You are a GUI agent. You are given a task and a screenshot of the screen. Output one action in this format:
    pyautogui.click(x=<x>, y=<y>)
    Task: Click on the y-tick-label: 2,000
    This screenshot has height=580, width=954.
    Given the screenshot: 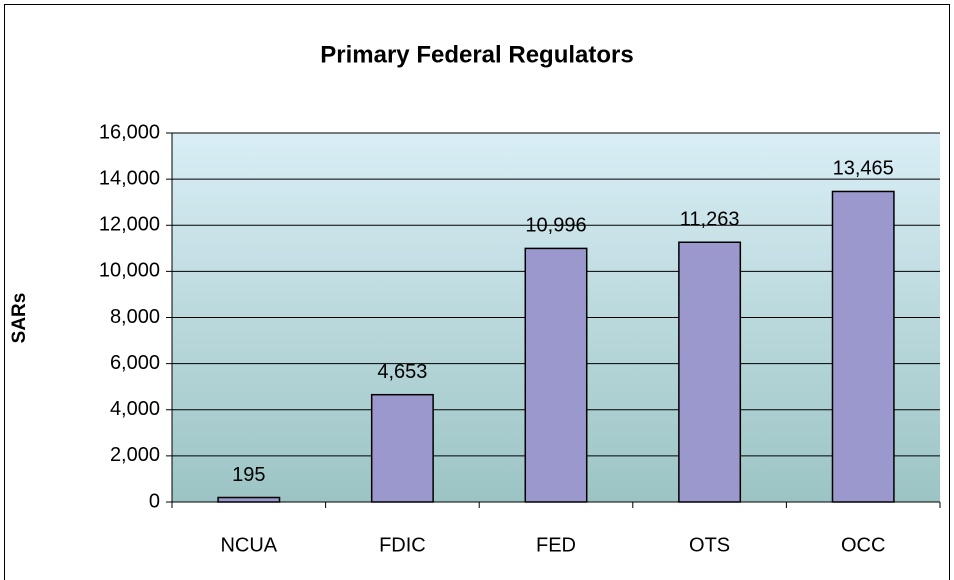 What is the action you would take?
    pyautogui.click(x=135, y=455)
    